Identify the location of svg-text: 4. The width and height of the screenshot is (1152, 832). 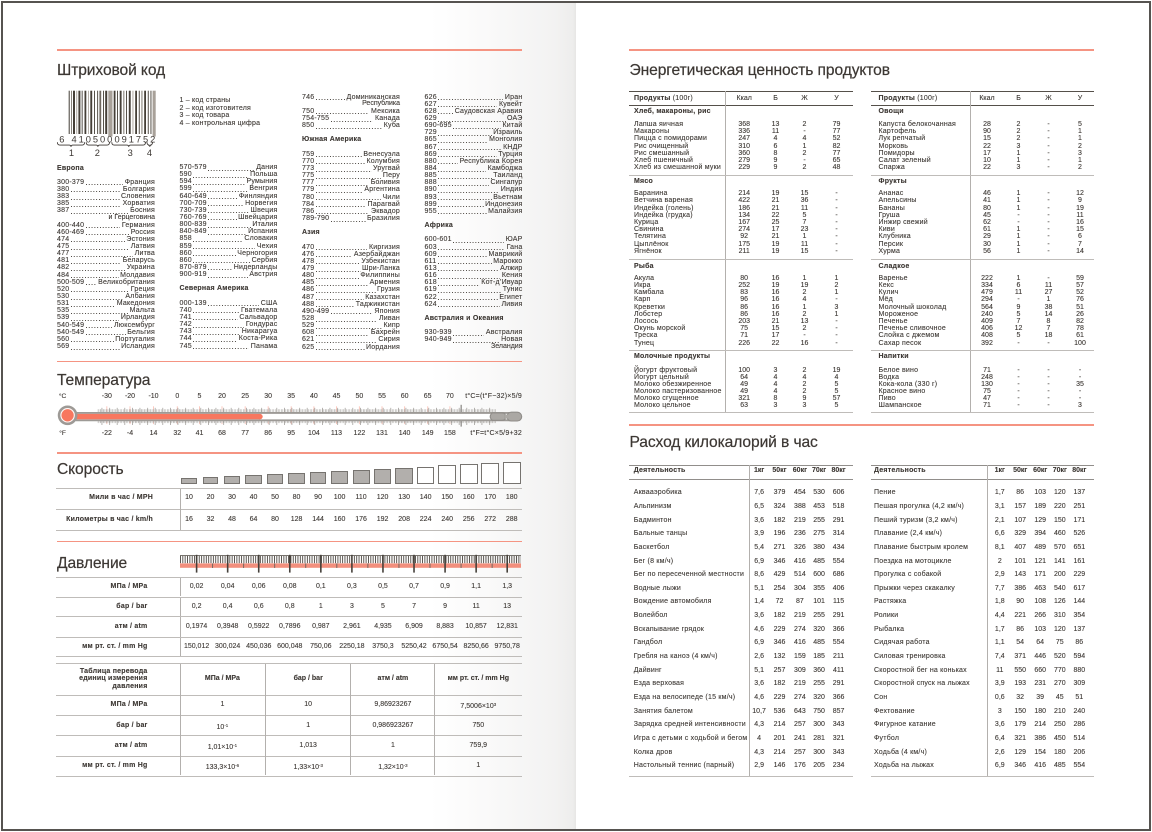
(149, 153).